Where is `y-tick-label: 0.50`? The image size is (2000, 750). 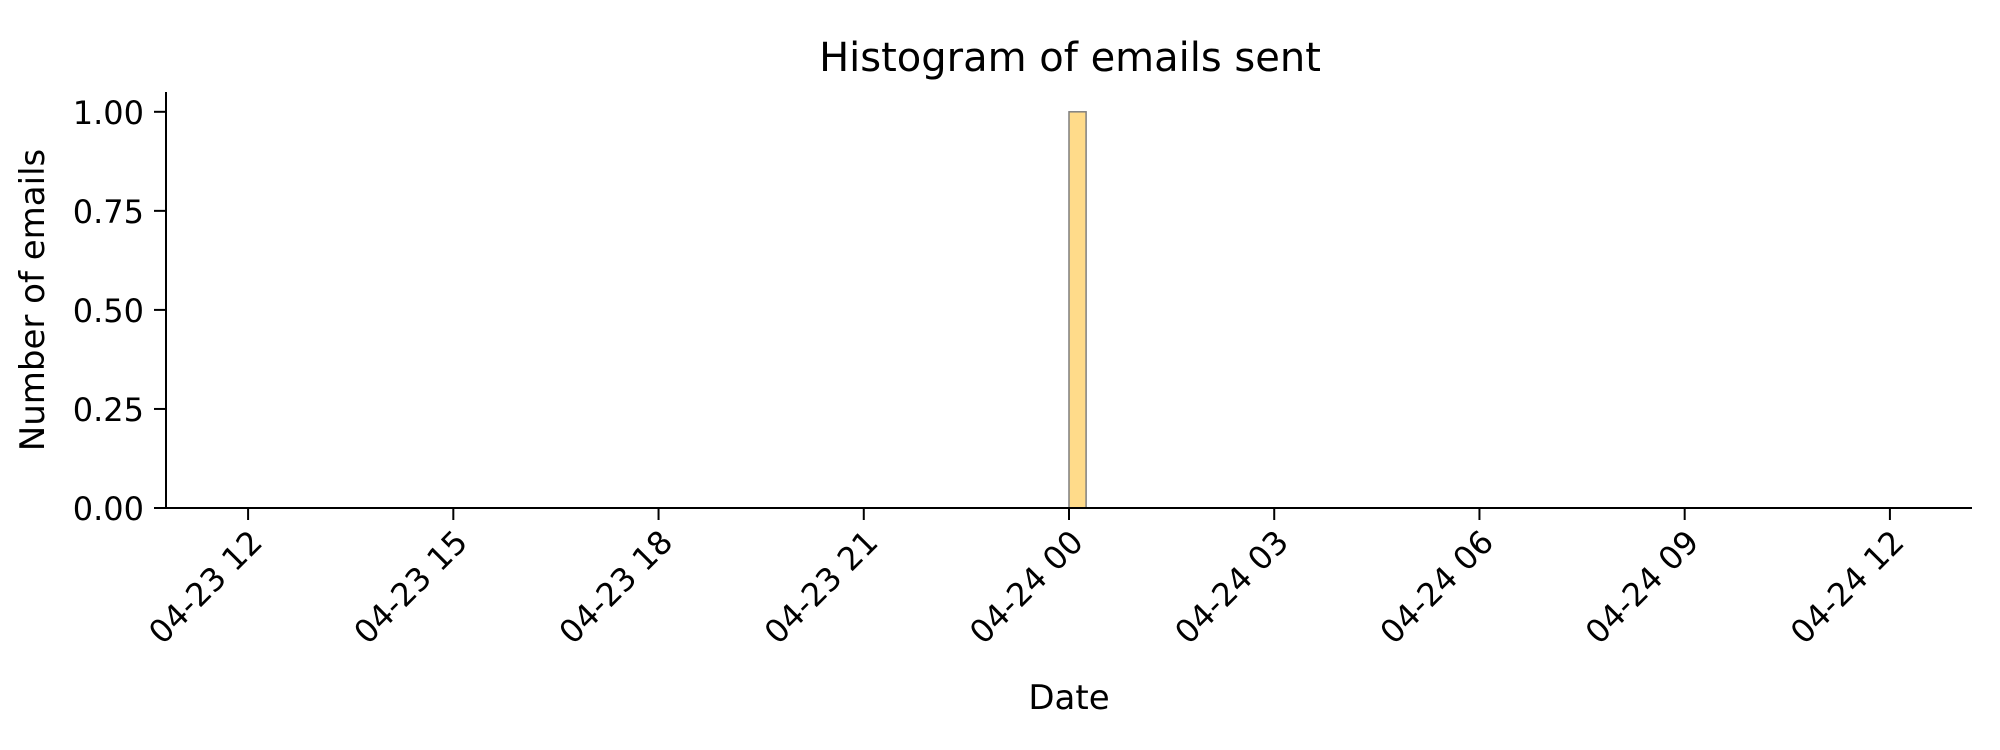 y-tick-label: 0.50 is located at coordinates (108, 311).